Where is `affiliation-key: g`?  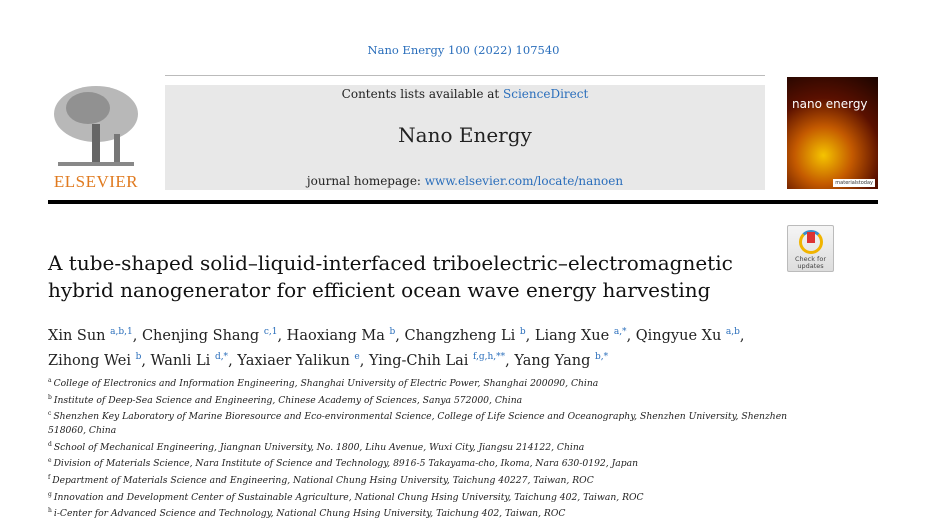 affiliation-key: g is located at coordinates (50, 494).